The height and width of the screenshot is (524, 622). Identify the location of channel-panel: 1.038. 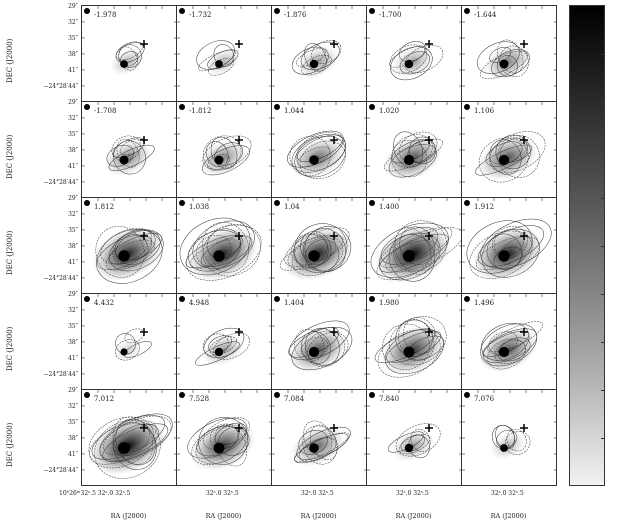
(224, 245).